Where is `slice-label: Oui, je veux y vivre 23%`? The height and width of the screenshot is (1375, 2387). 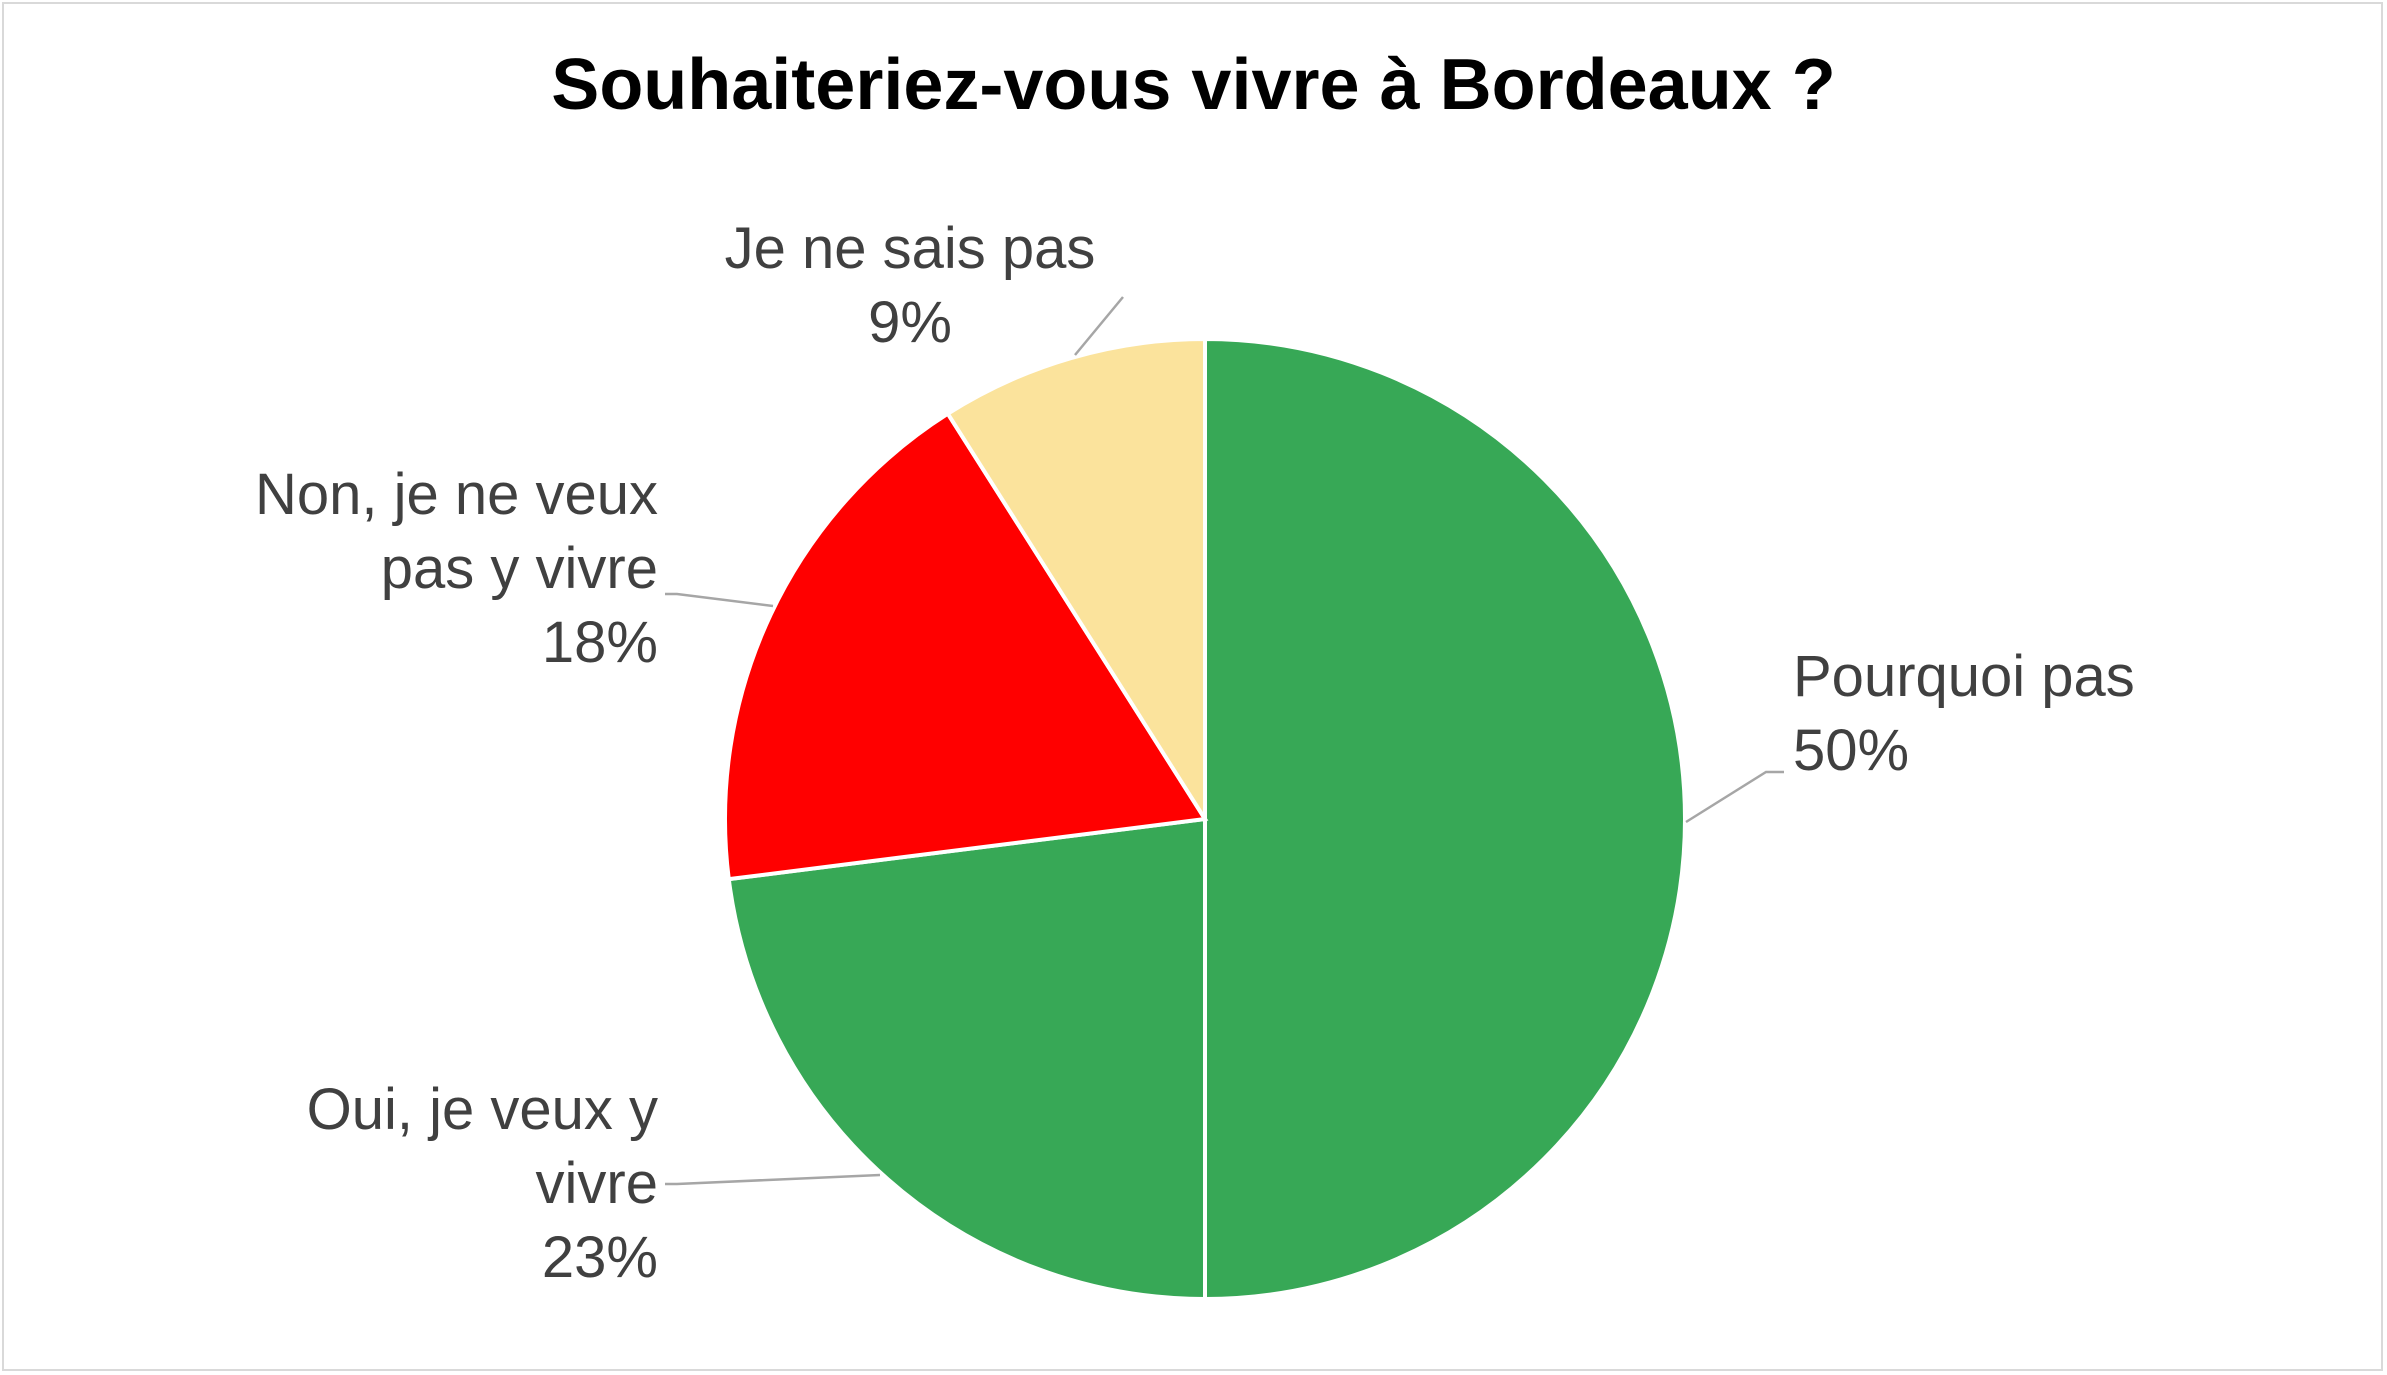
slice-label: Oui, je veux y vivre 23% is located at coordinates (458, 1184).